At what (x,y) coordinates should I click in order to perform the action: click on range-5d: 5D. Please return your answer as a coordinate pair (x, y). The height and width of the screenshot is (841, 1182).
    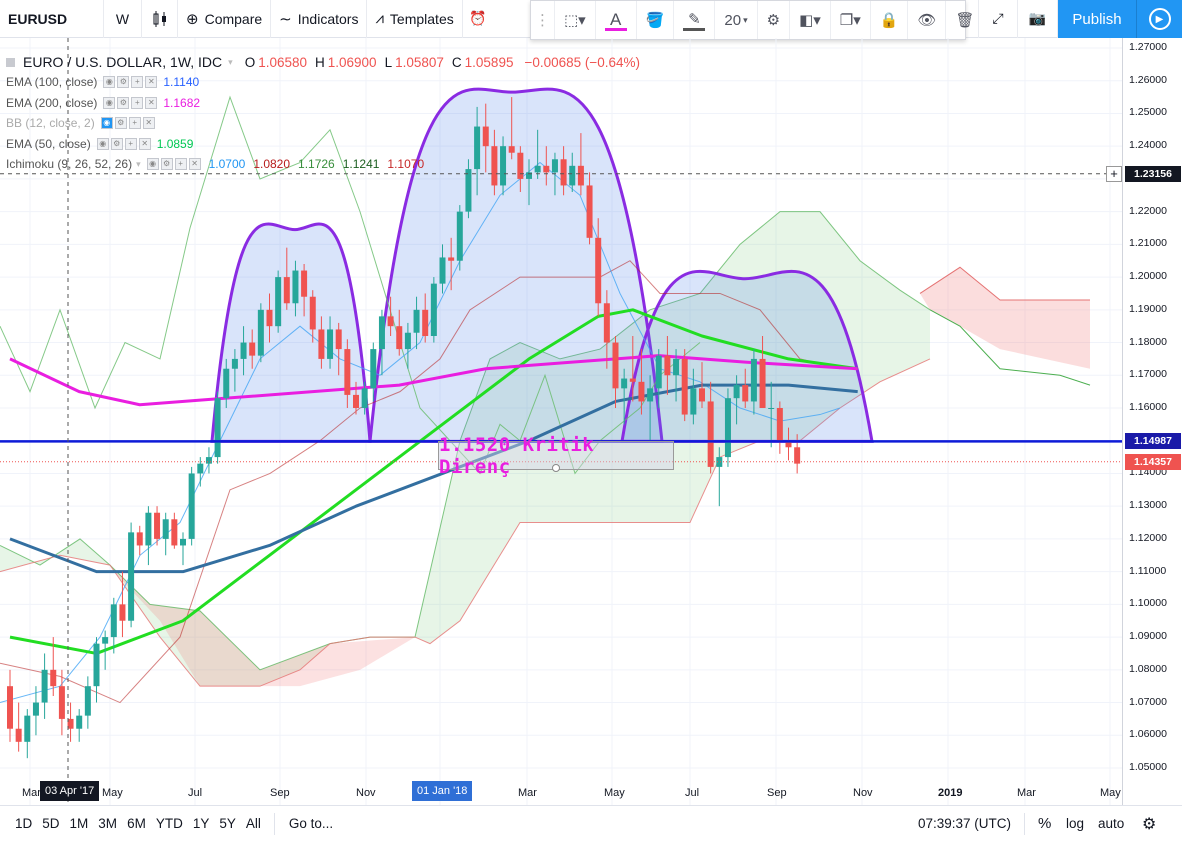
    Looking at the image, I should click on (51, 823).